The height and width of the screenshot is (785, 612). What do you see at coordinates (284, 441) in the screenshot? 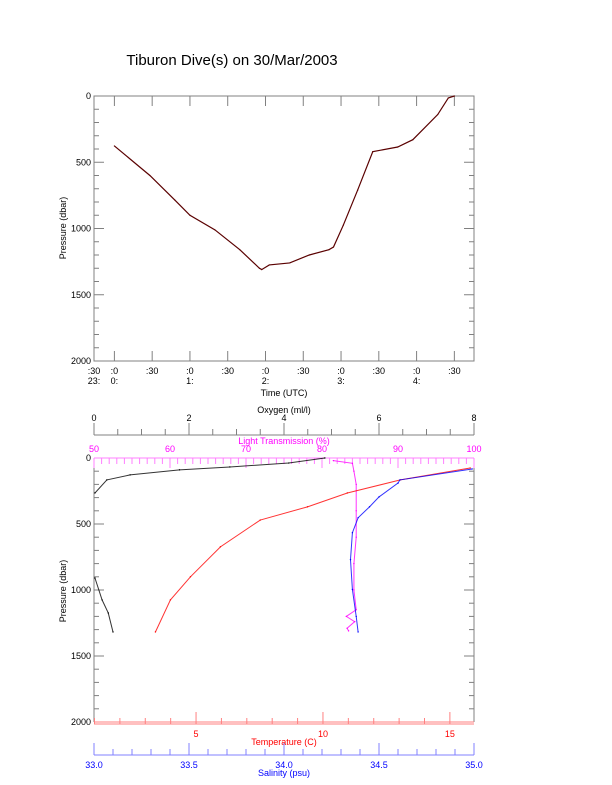
I see `light-axis-label: Light Transmission (%)` at bounding box center [284, 441].